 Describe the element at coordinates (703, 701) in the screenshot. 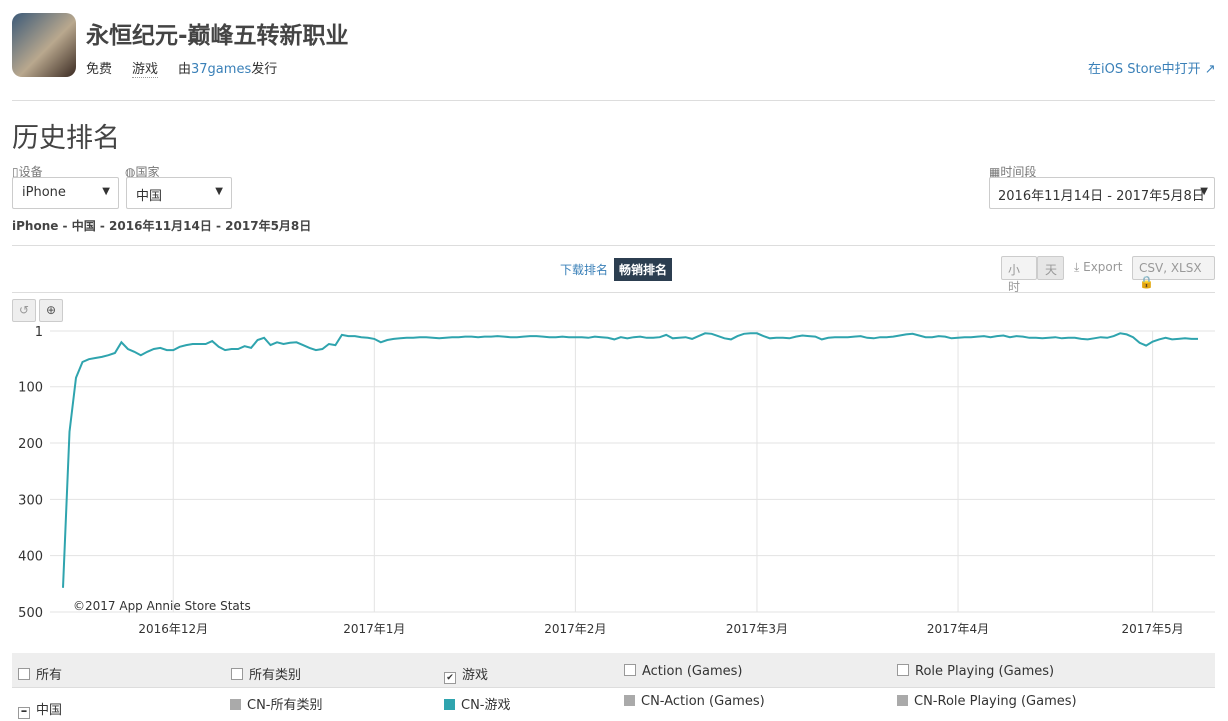

I see `legend-text: CN-Action (Games)` at that location.